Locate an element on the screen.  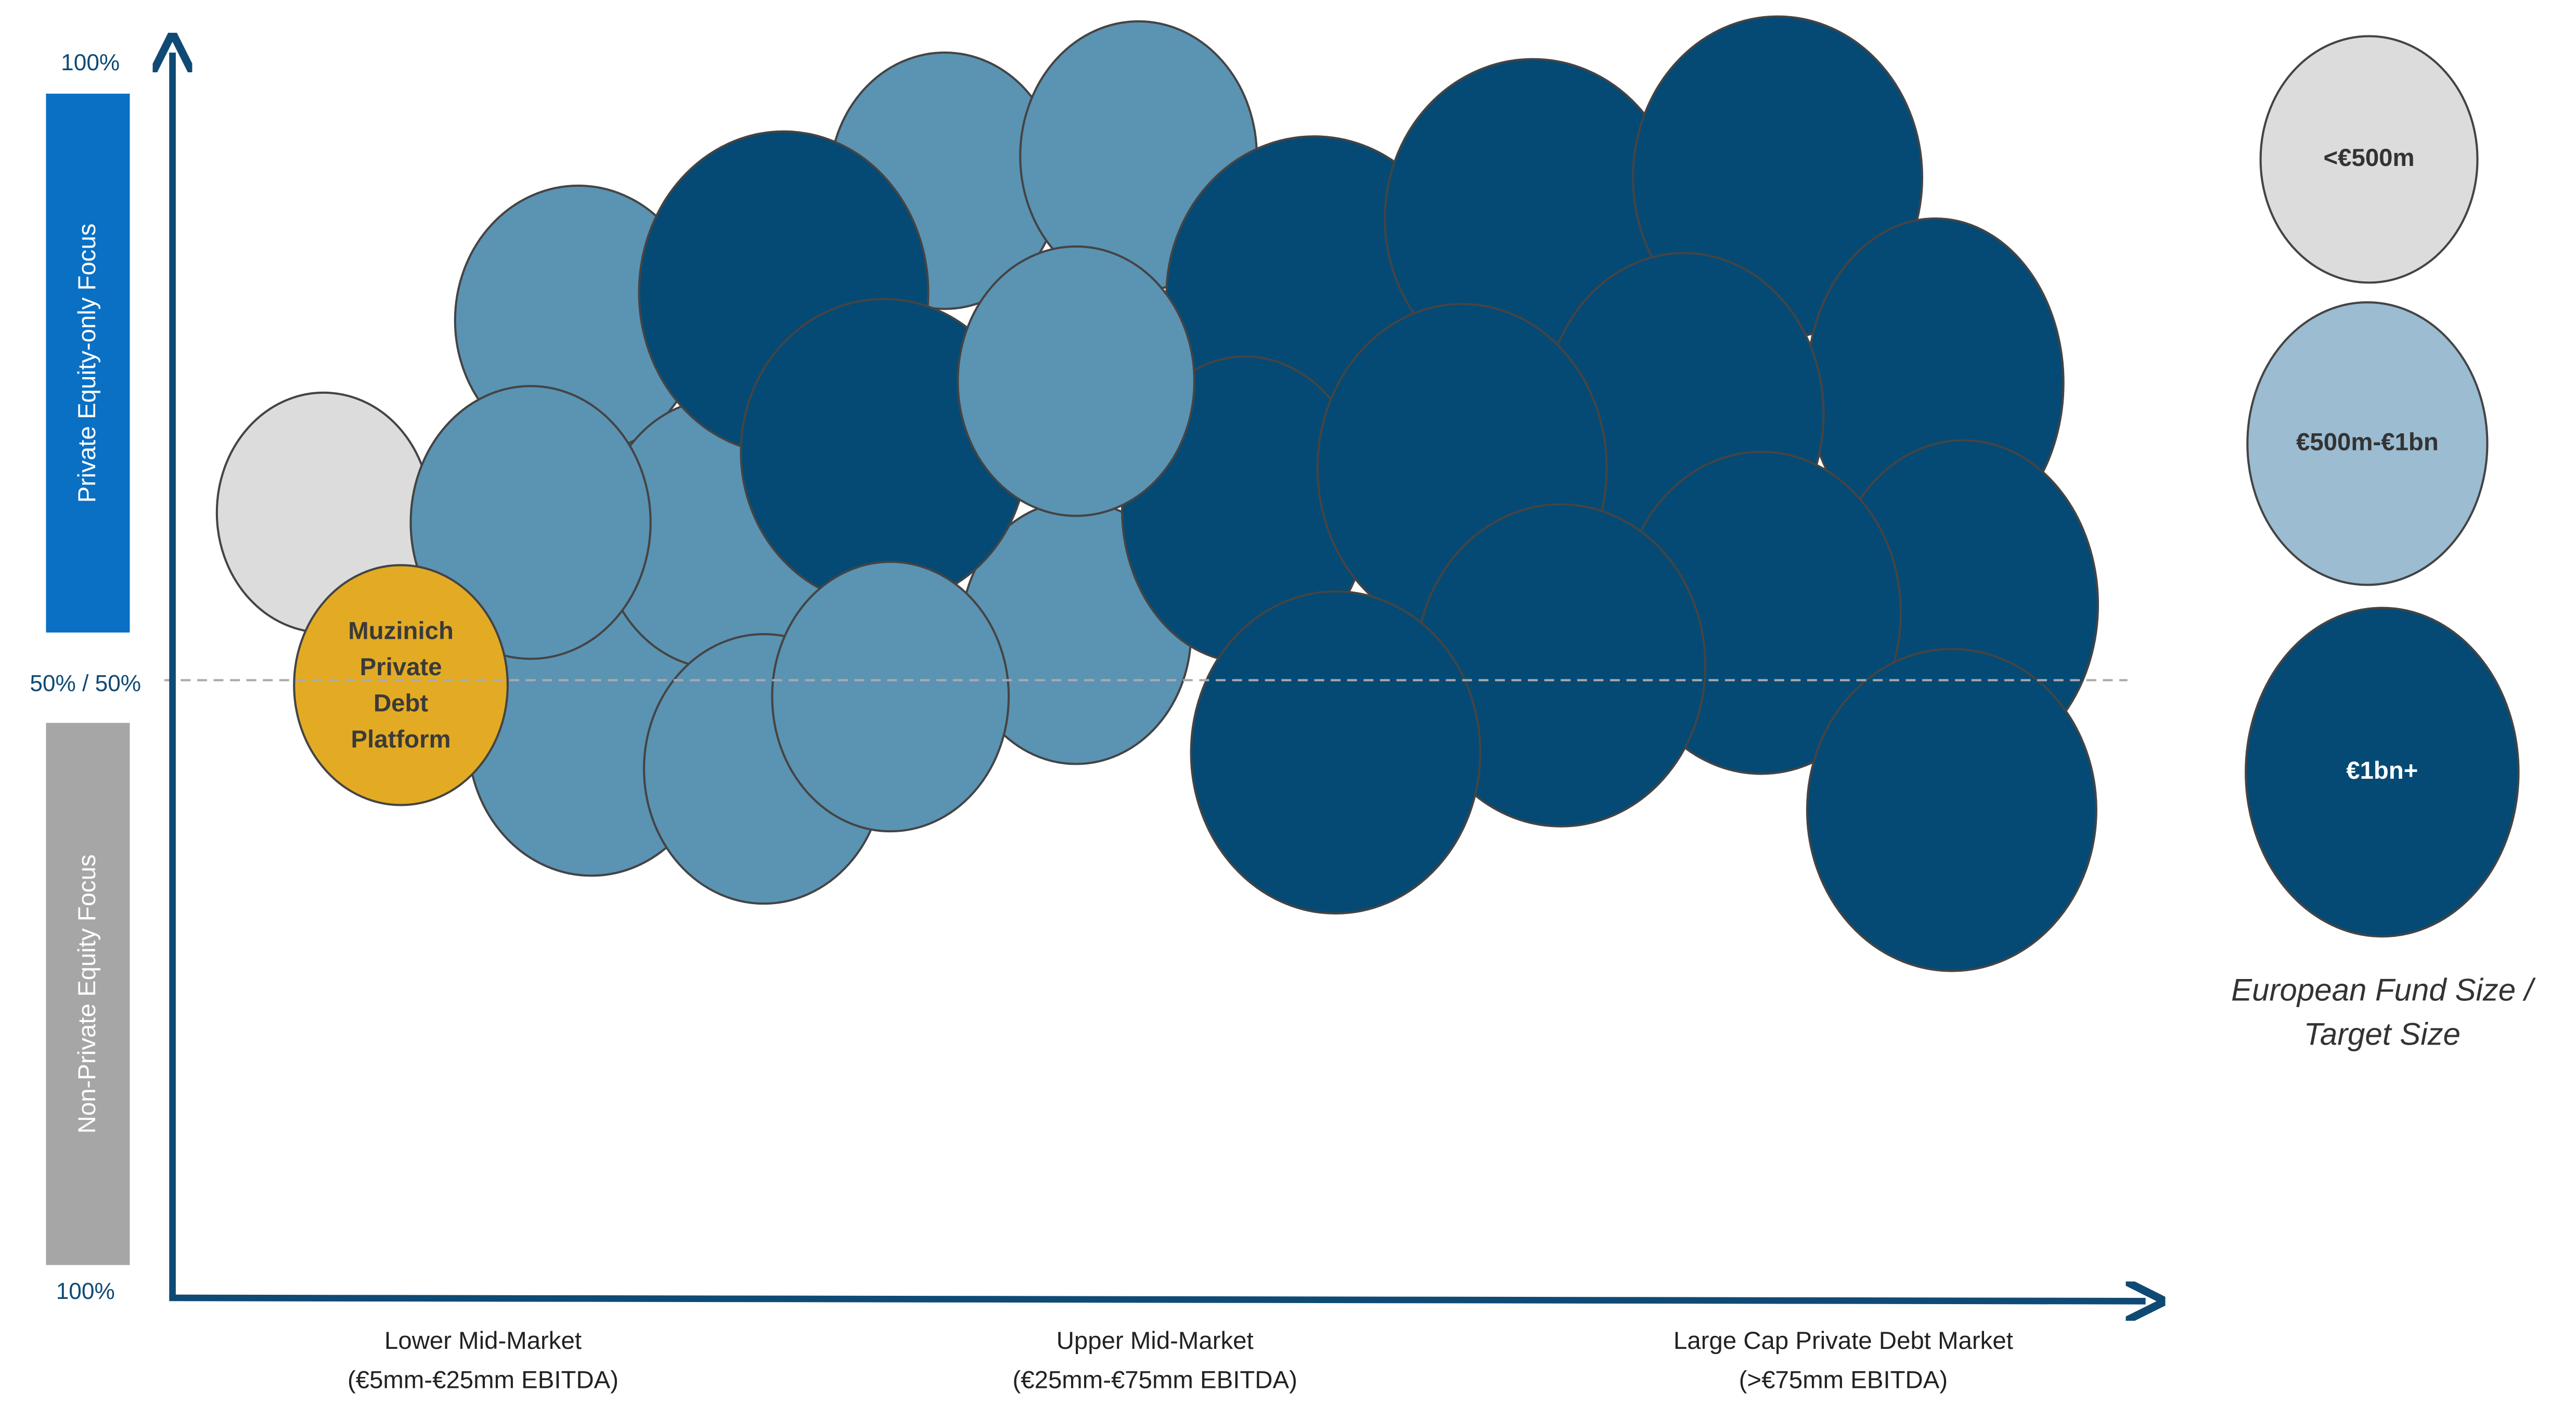
highlight-label: Private is located at coordinates (401, 667).